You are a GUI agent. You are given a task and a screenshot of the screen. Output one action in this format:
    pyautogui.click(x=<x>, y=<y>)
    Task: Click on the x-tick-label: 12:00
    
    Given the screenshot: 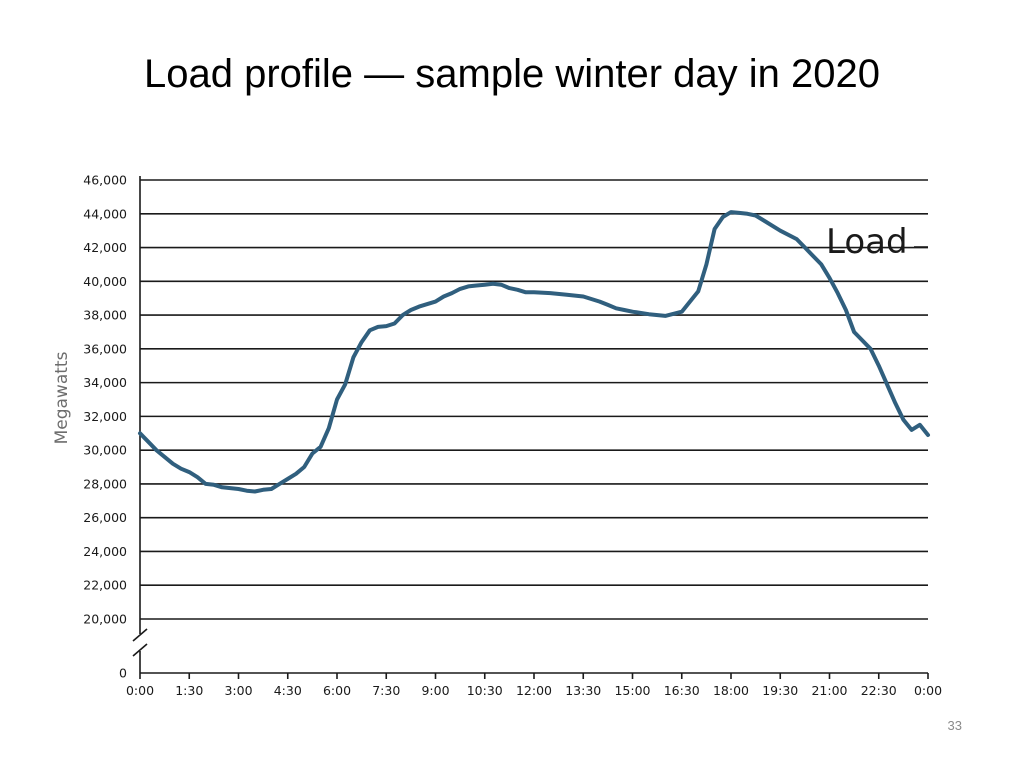 What is the action you would take?
    pyautogui.click(x=534, y=690)
    